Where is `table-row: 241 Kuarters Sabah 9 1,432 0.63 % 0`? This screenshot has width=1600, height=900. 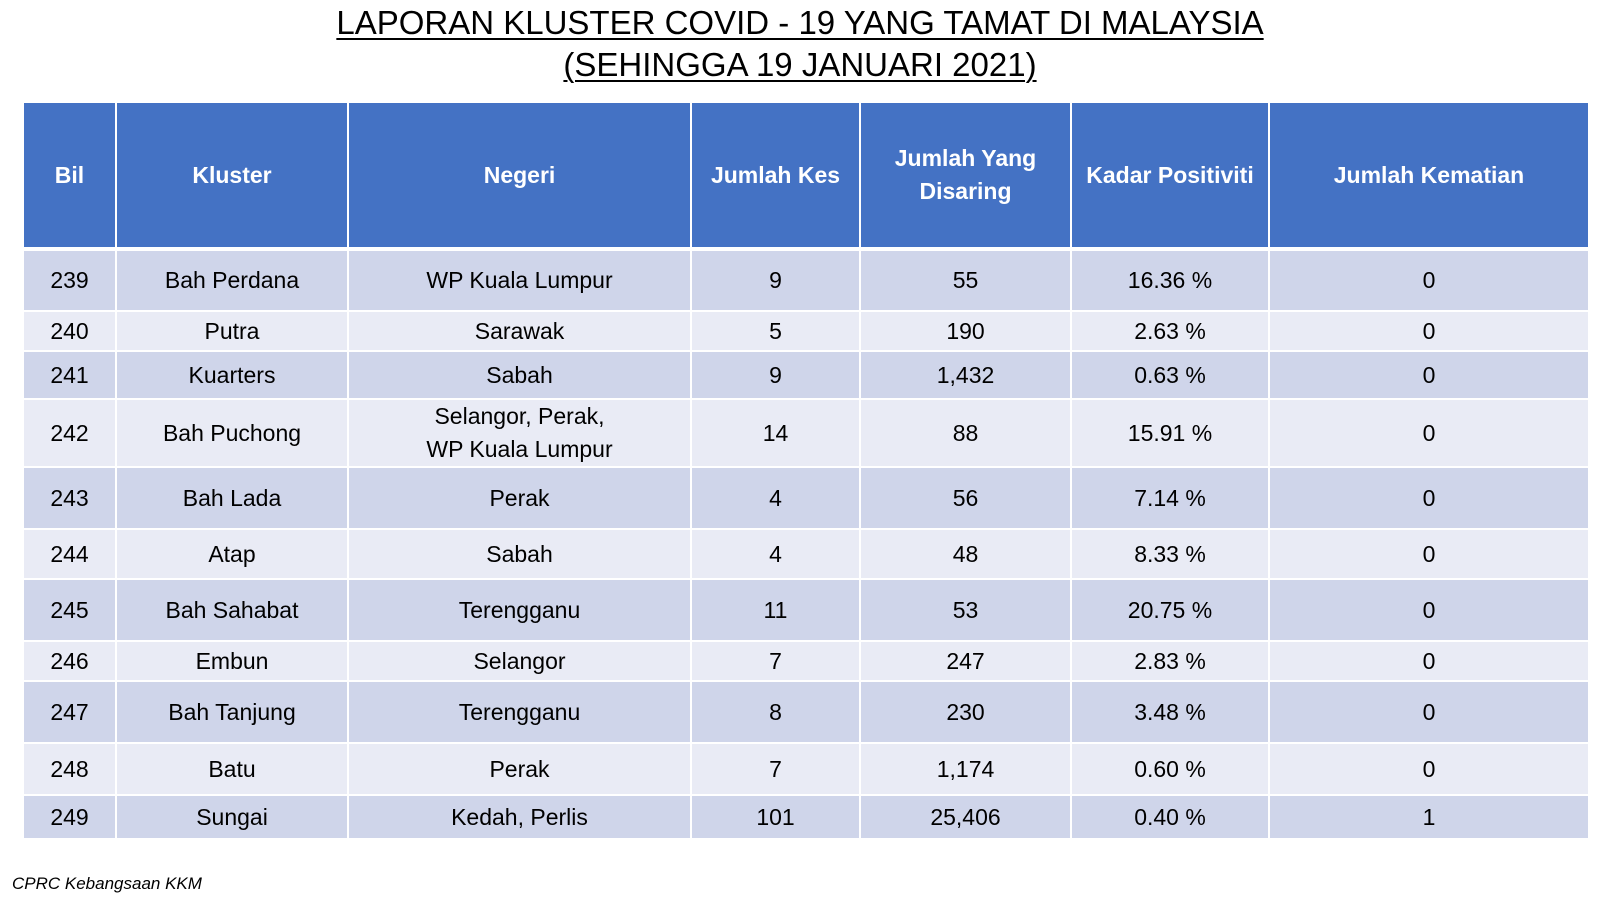
table-row: 241 Kuarters Sabah 9 1,432 0.63 % 0 is located at coordinates (806, 375).